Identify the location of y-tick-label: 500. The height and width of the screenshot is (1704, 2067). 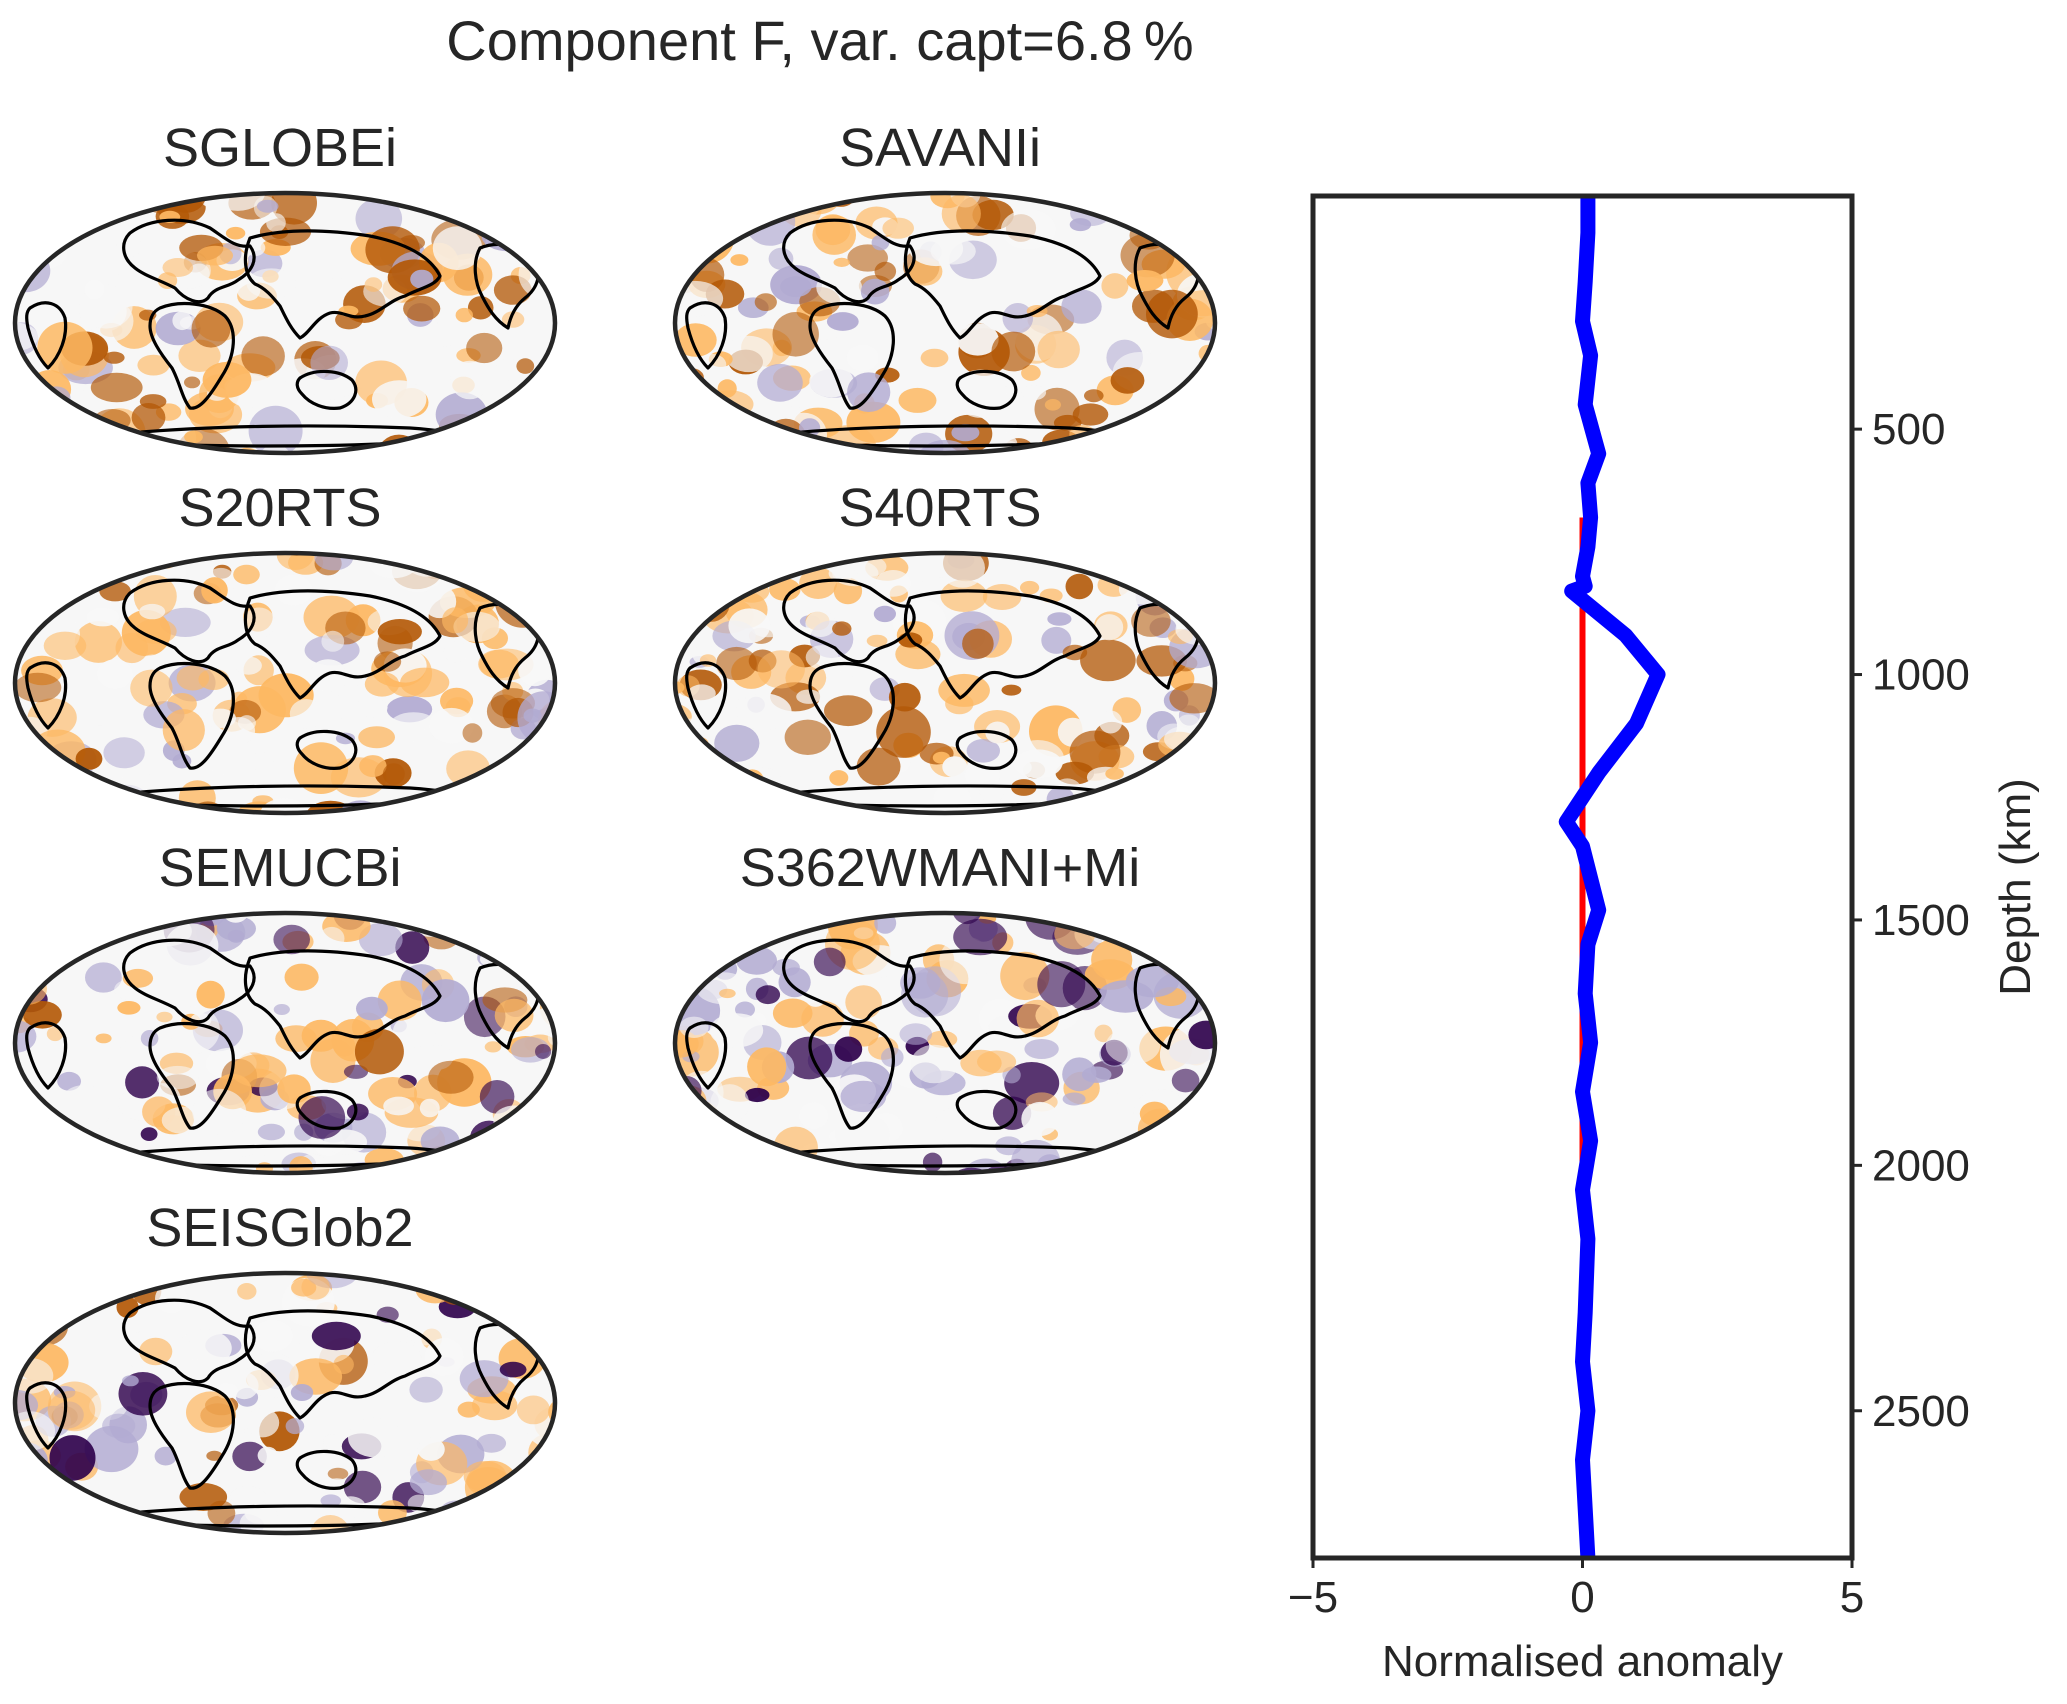
(1908, 429).